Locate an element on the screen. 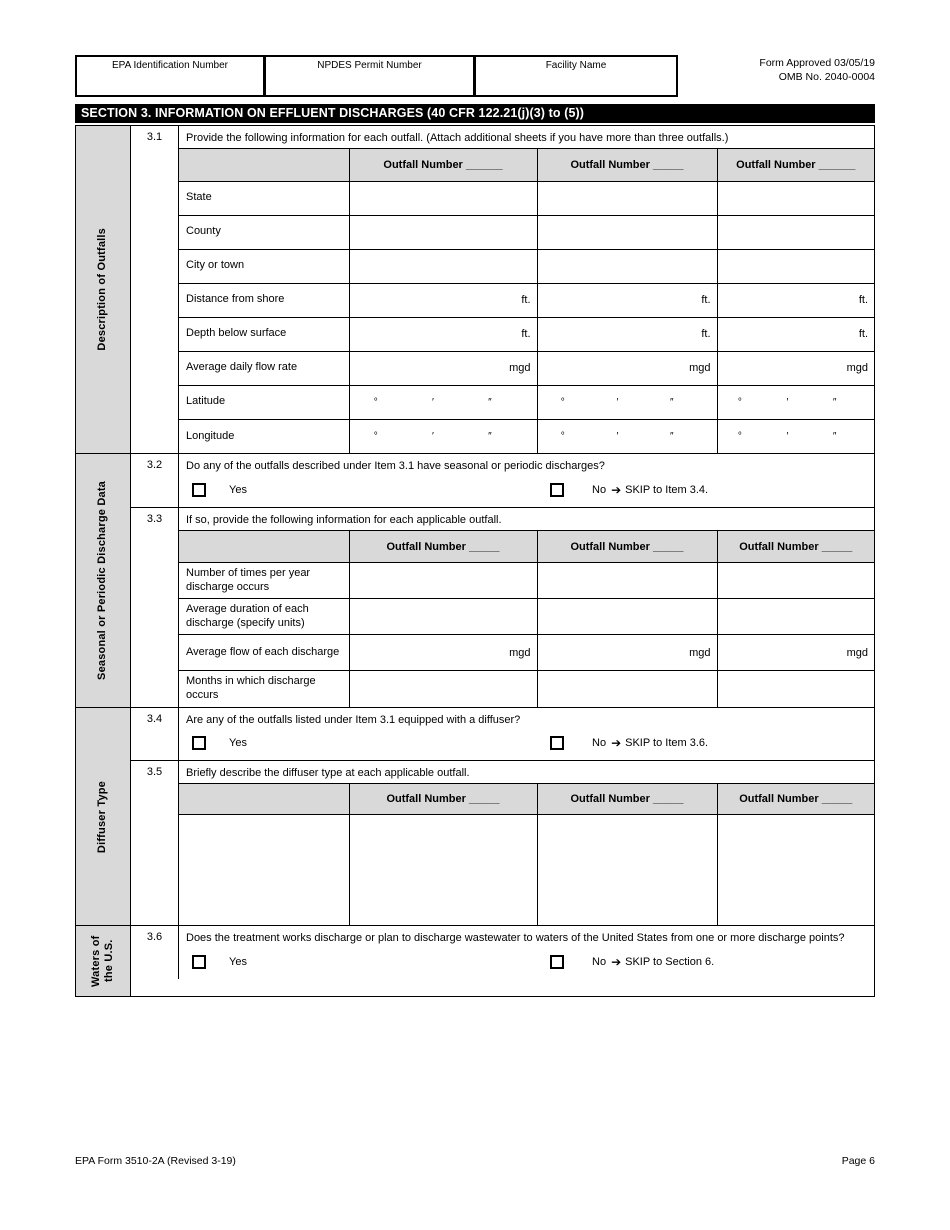  table-row: Distance from shore ft. ft. ft. is located at coordinates (526, 300).